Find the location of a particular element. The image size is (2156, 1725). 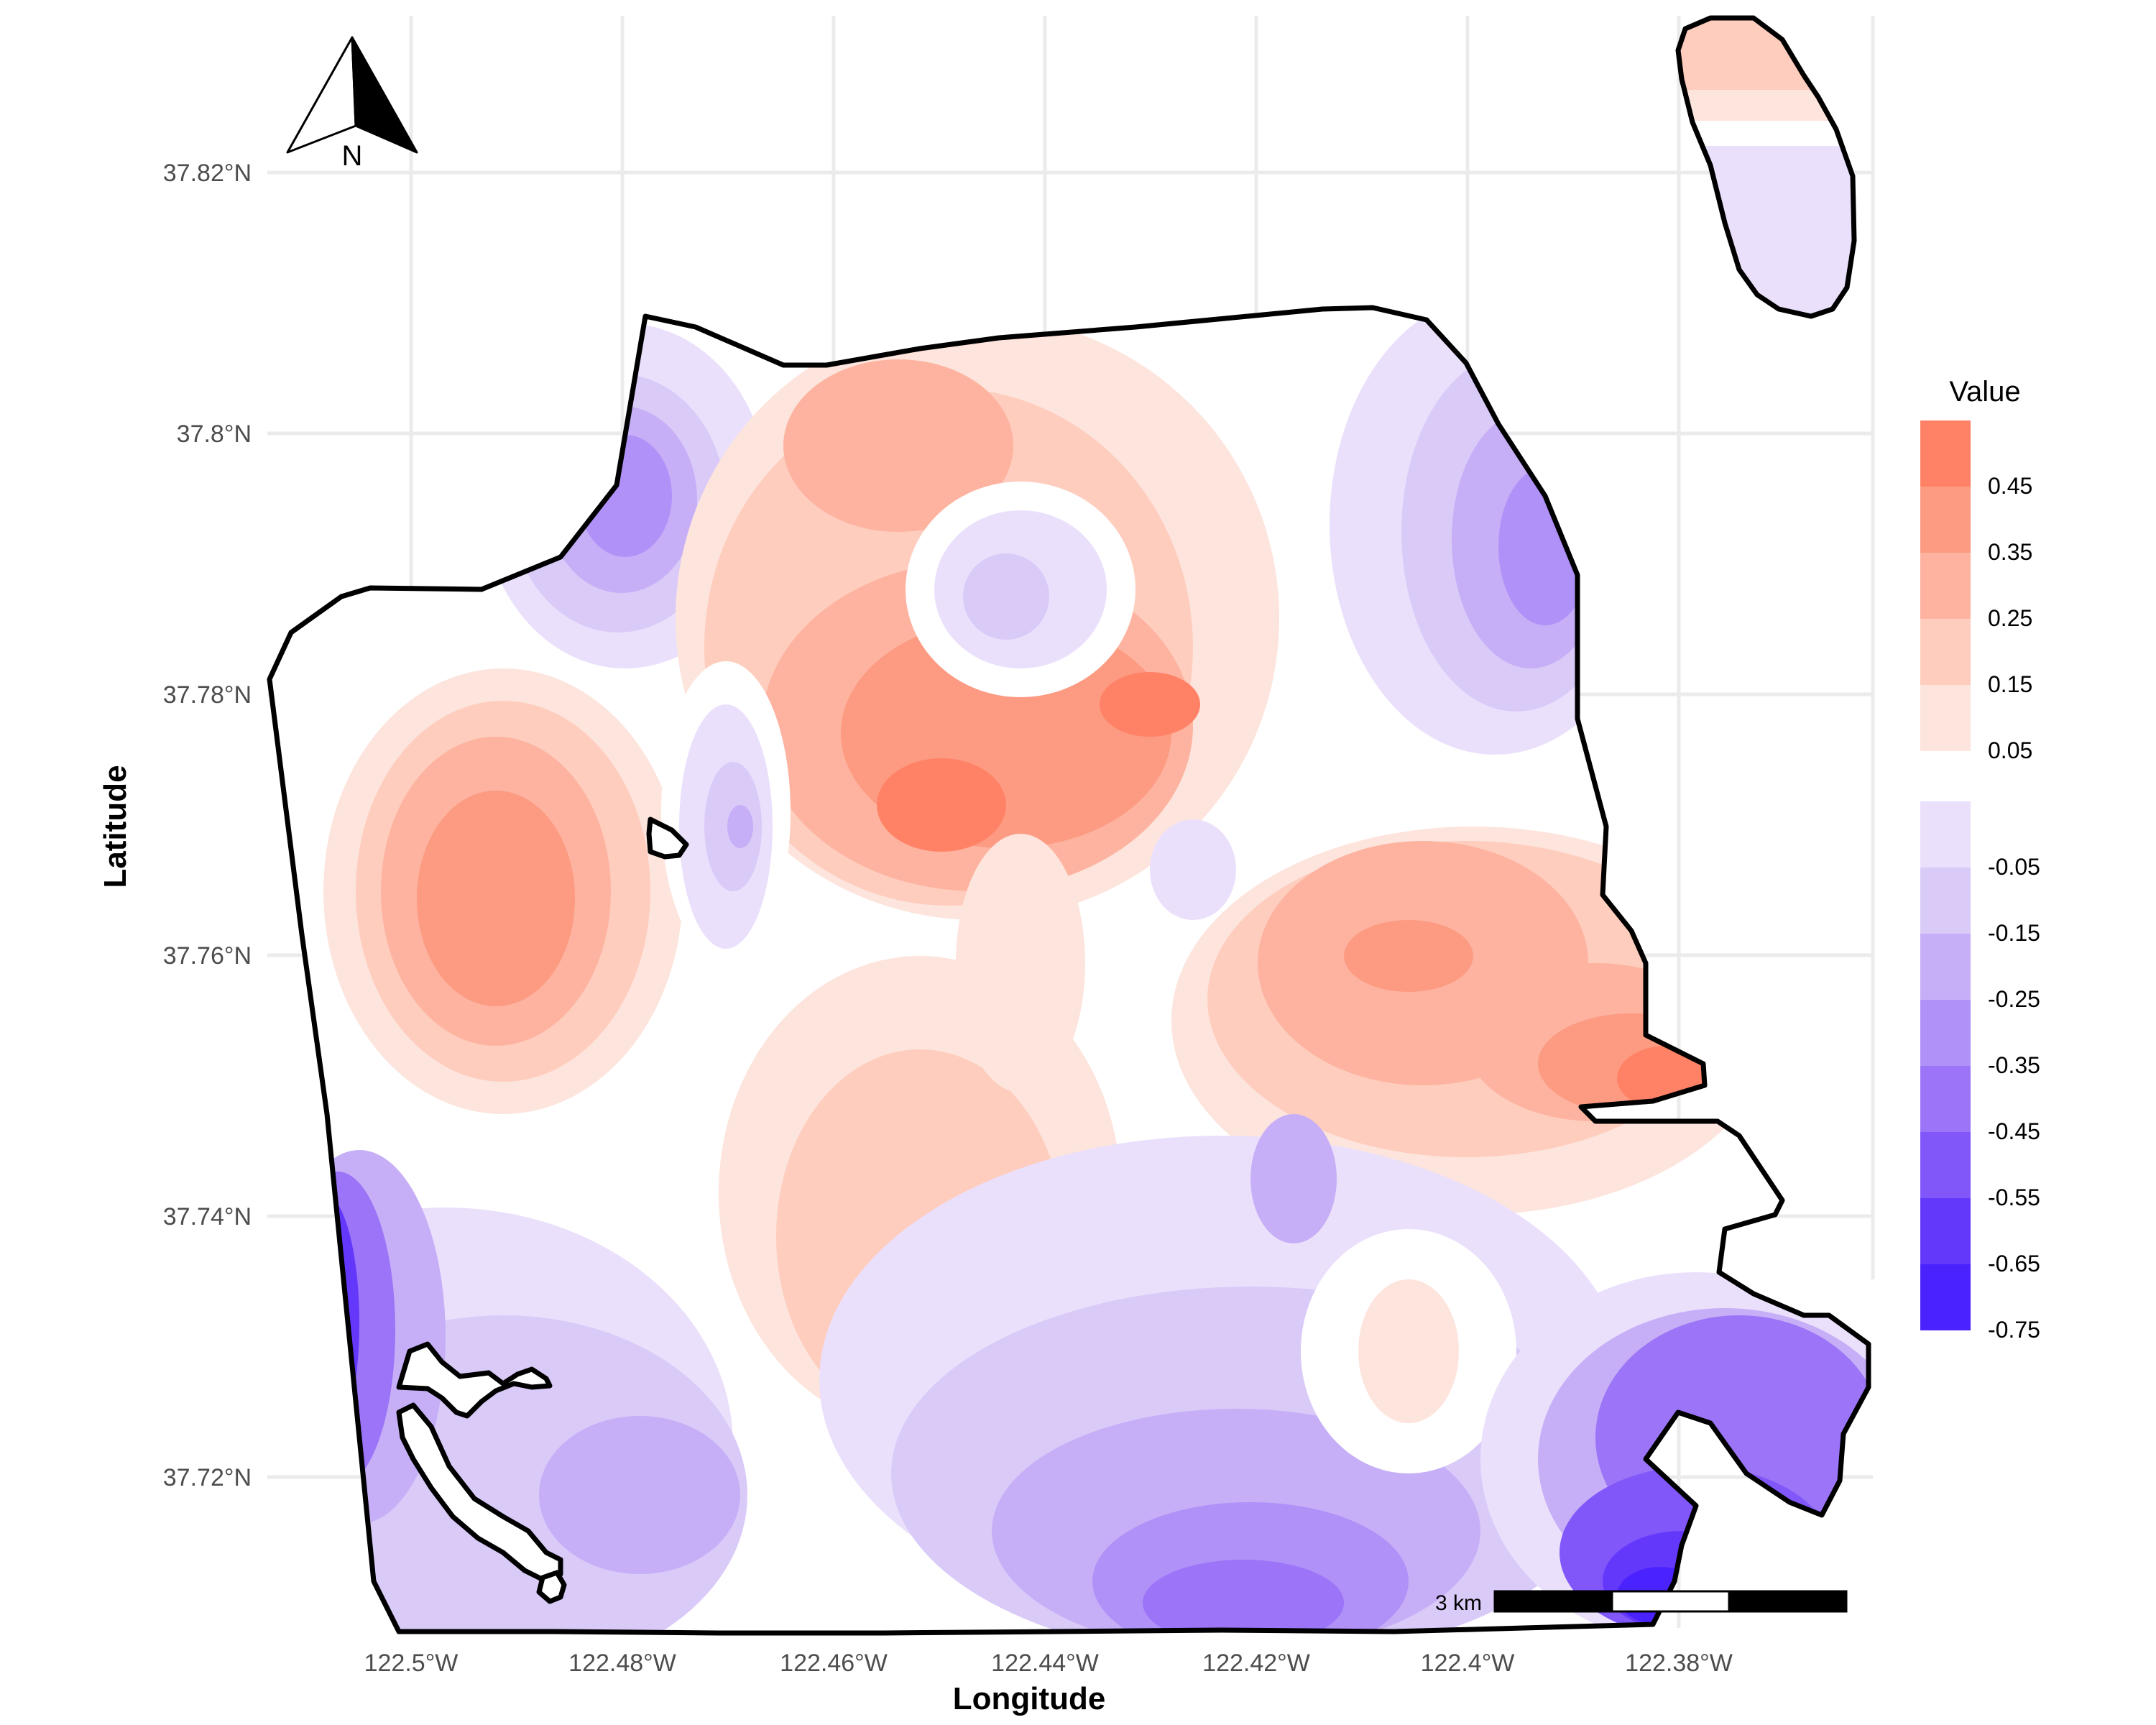

lat-tick: 37.76°N is located at coordinates (208, 956).